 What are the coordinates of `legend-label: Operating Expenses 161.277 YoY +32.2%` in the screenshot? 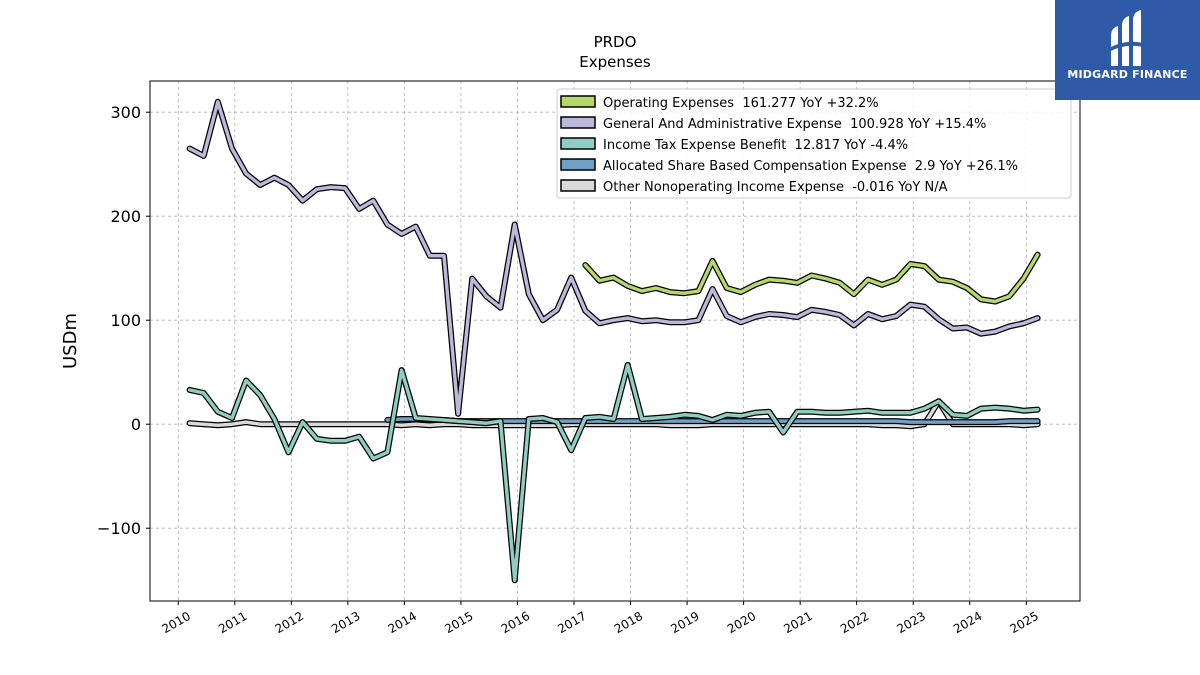 It's located at (741, 103).